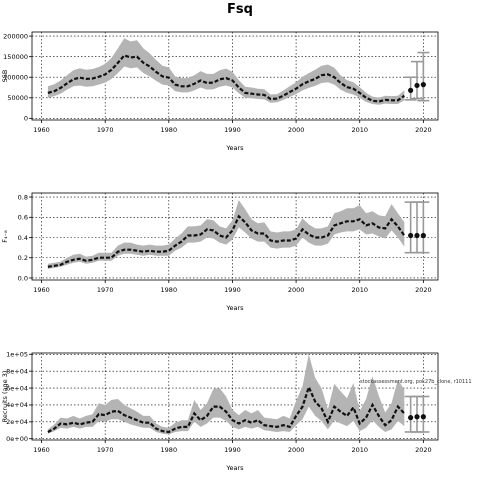 The width and height of the screenshot is (480, 484). Describe the element at coordinates (226, 78) in the screenshot. I see `ssb-median-line` at that location.